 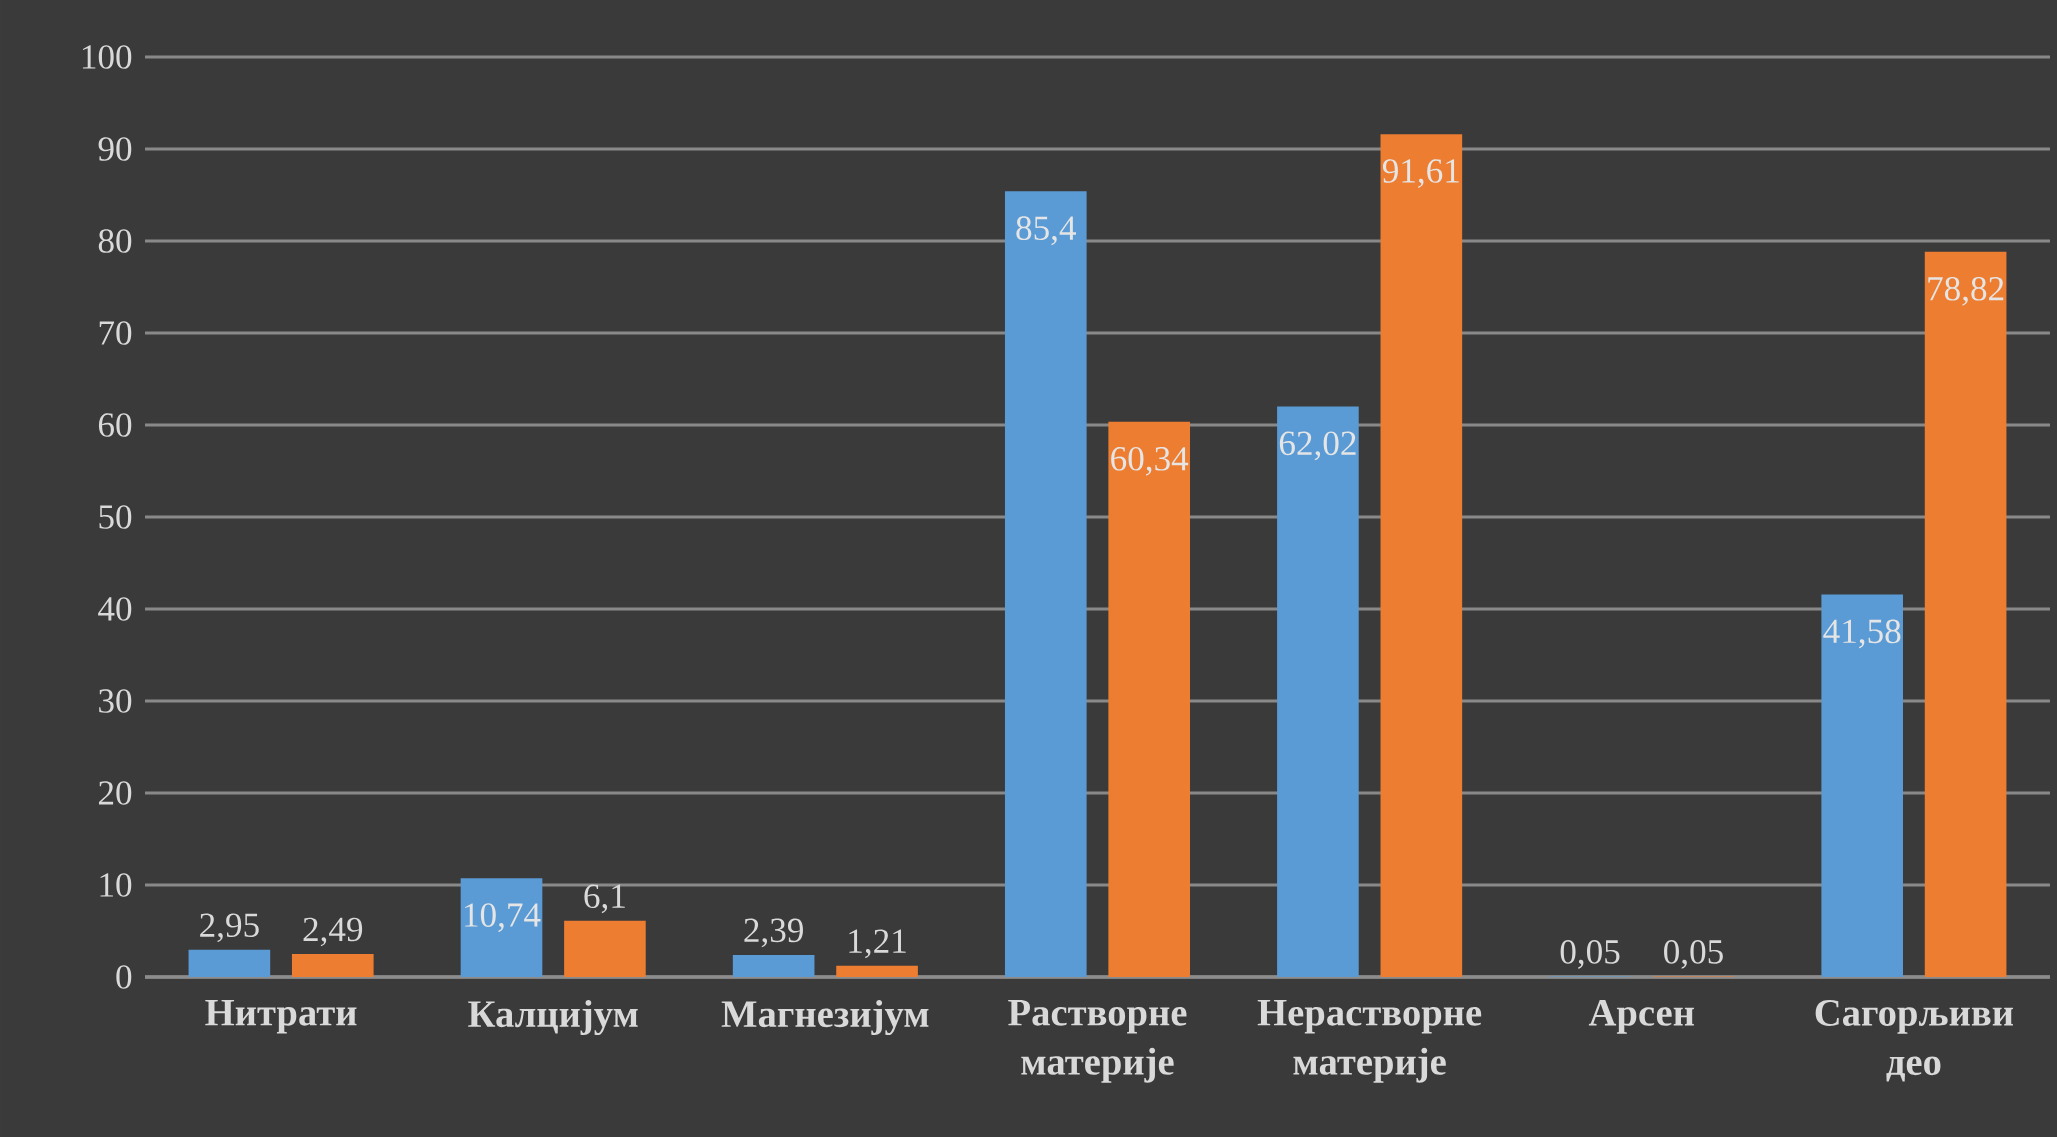 What do you see at coordinates (1641, 1016) in the screenshot?
I see `x-tick-label: Арсен` at bounding box center [1641, 1016].